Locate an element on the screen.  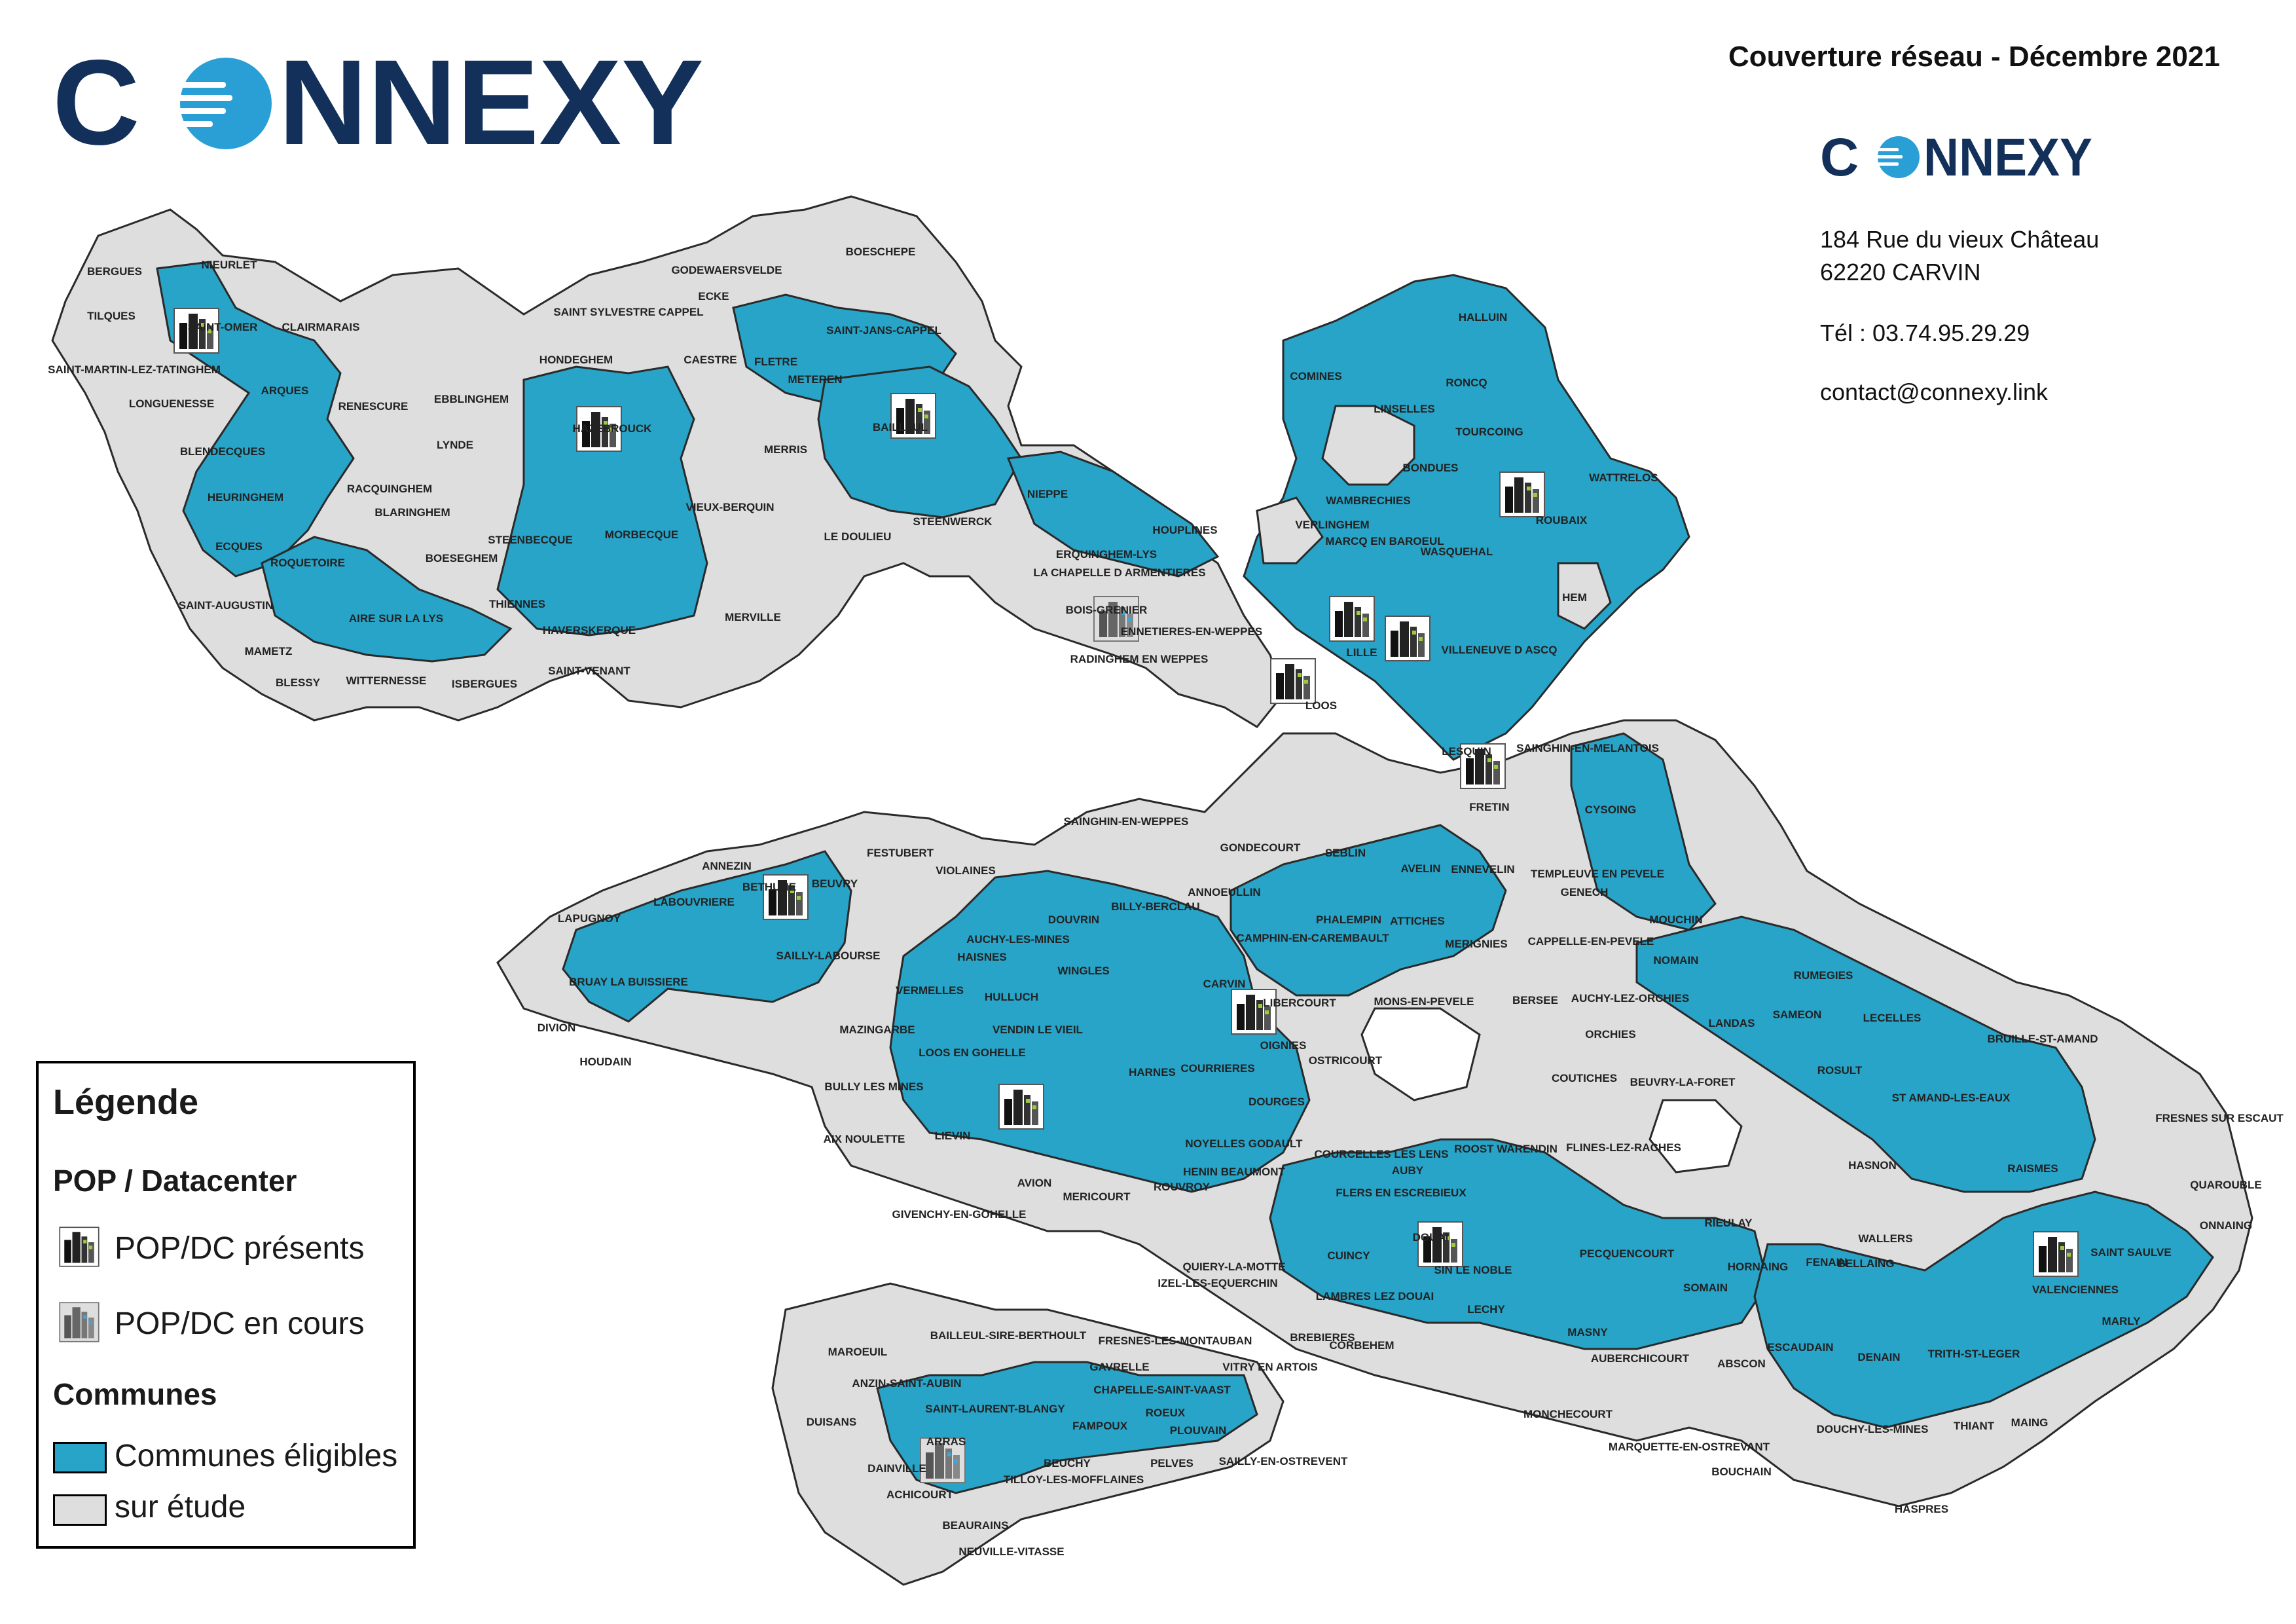
commune-label-bruille-st-amand: BRUILLE-ST-AMAND is located at coordinates (2042, 1039).